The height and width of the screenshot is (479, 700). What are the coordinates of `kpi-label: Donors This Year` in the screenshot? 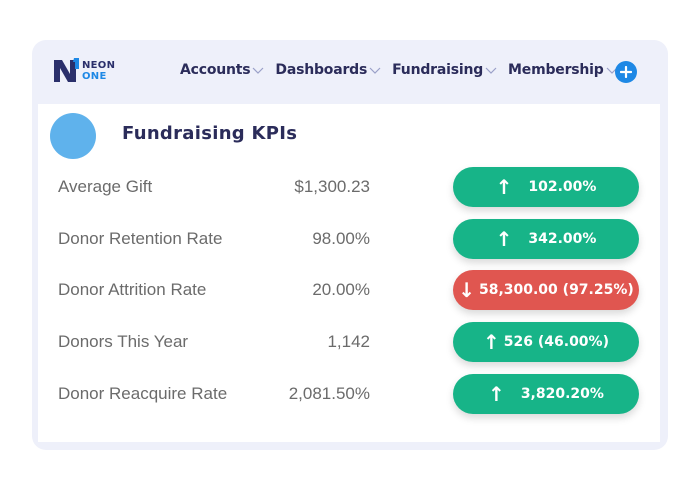 It's located at (123, 341).